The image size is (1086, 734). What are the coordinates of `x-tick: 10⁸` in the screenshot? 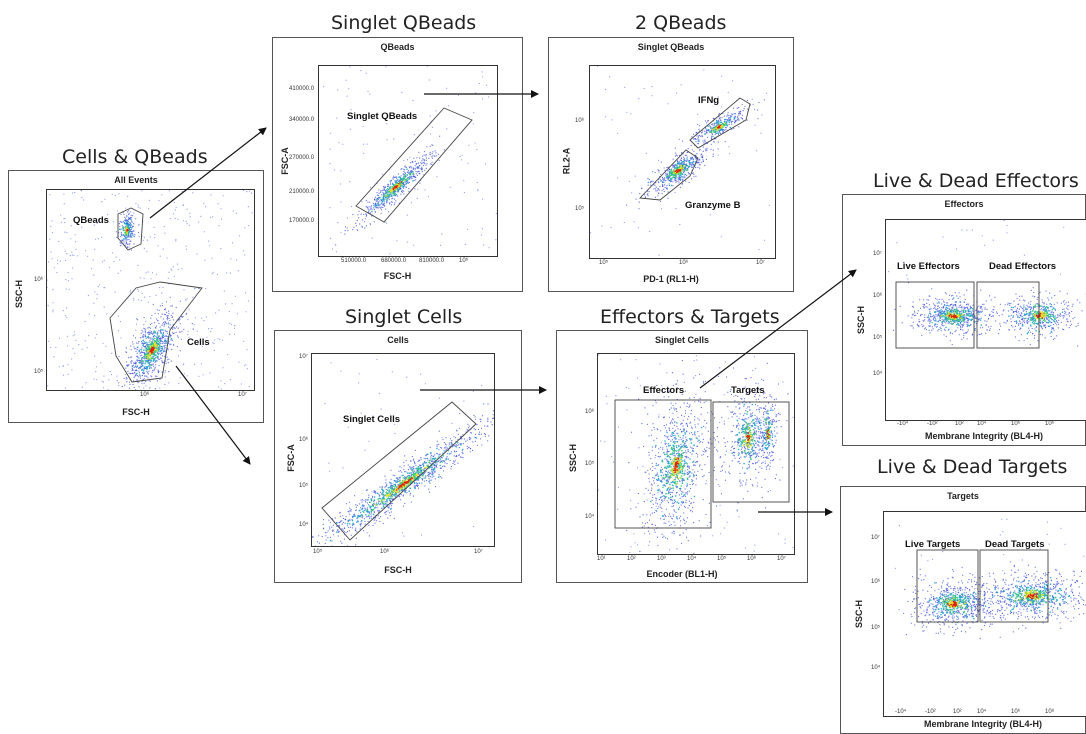 It's located at (1050, 712).